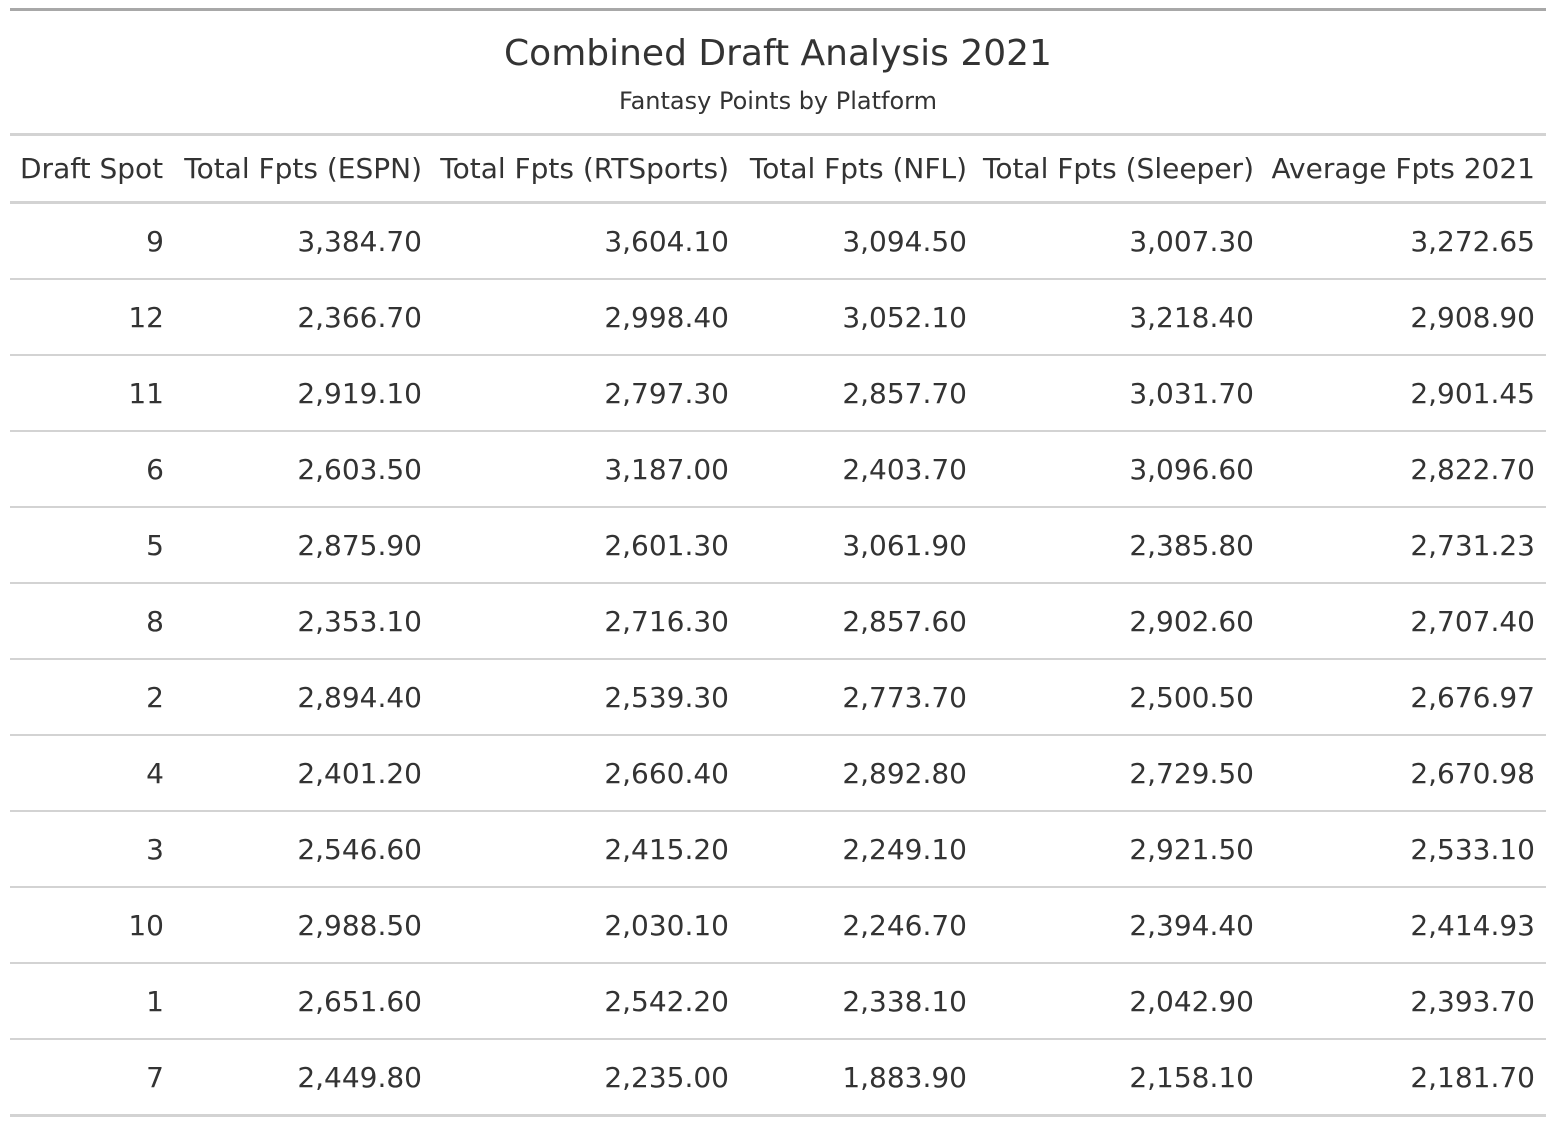 This screenshot has height=1128, width=1554. Describe the element at coordinates (1121, 544) in the screenshot. I see `cell-sleeper: 2,385.80` at that location.